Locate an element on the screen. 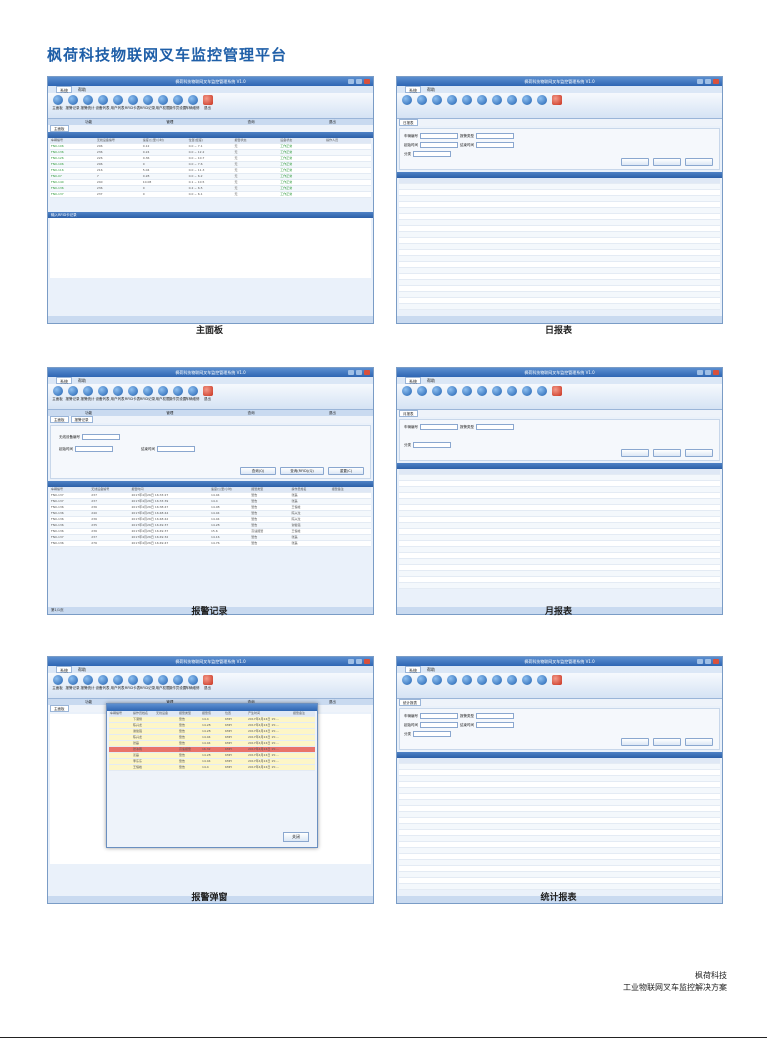 The height and width of the screenshot is (1049, 767). reset-button is located at coordinates (699, 162).